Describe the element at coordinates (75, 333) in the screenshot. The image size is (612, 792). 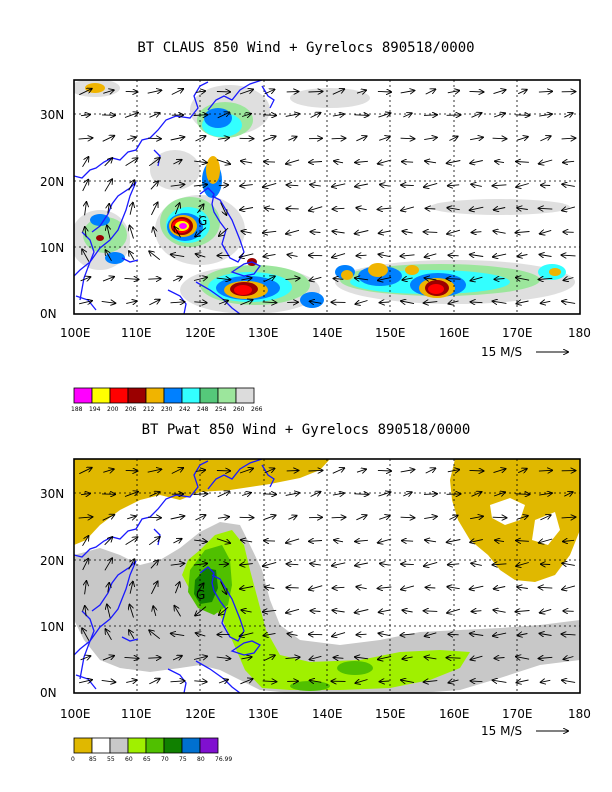
I see `lon-tick: 100E` at that location.